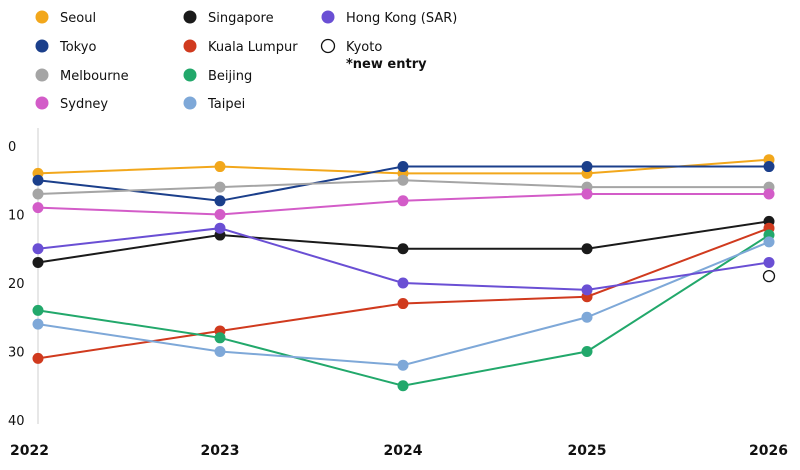  I want to click on y-tick-label: 30, so click(16, 353).